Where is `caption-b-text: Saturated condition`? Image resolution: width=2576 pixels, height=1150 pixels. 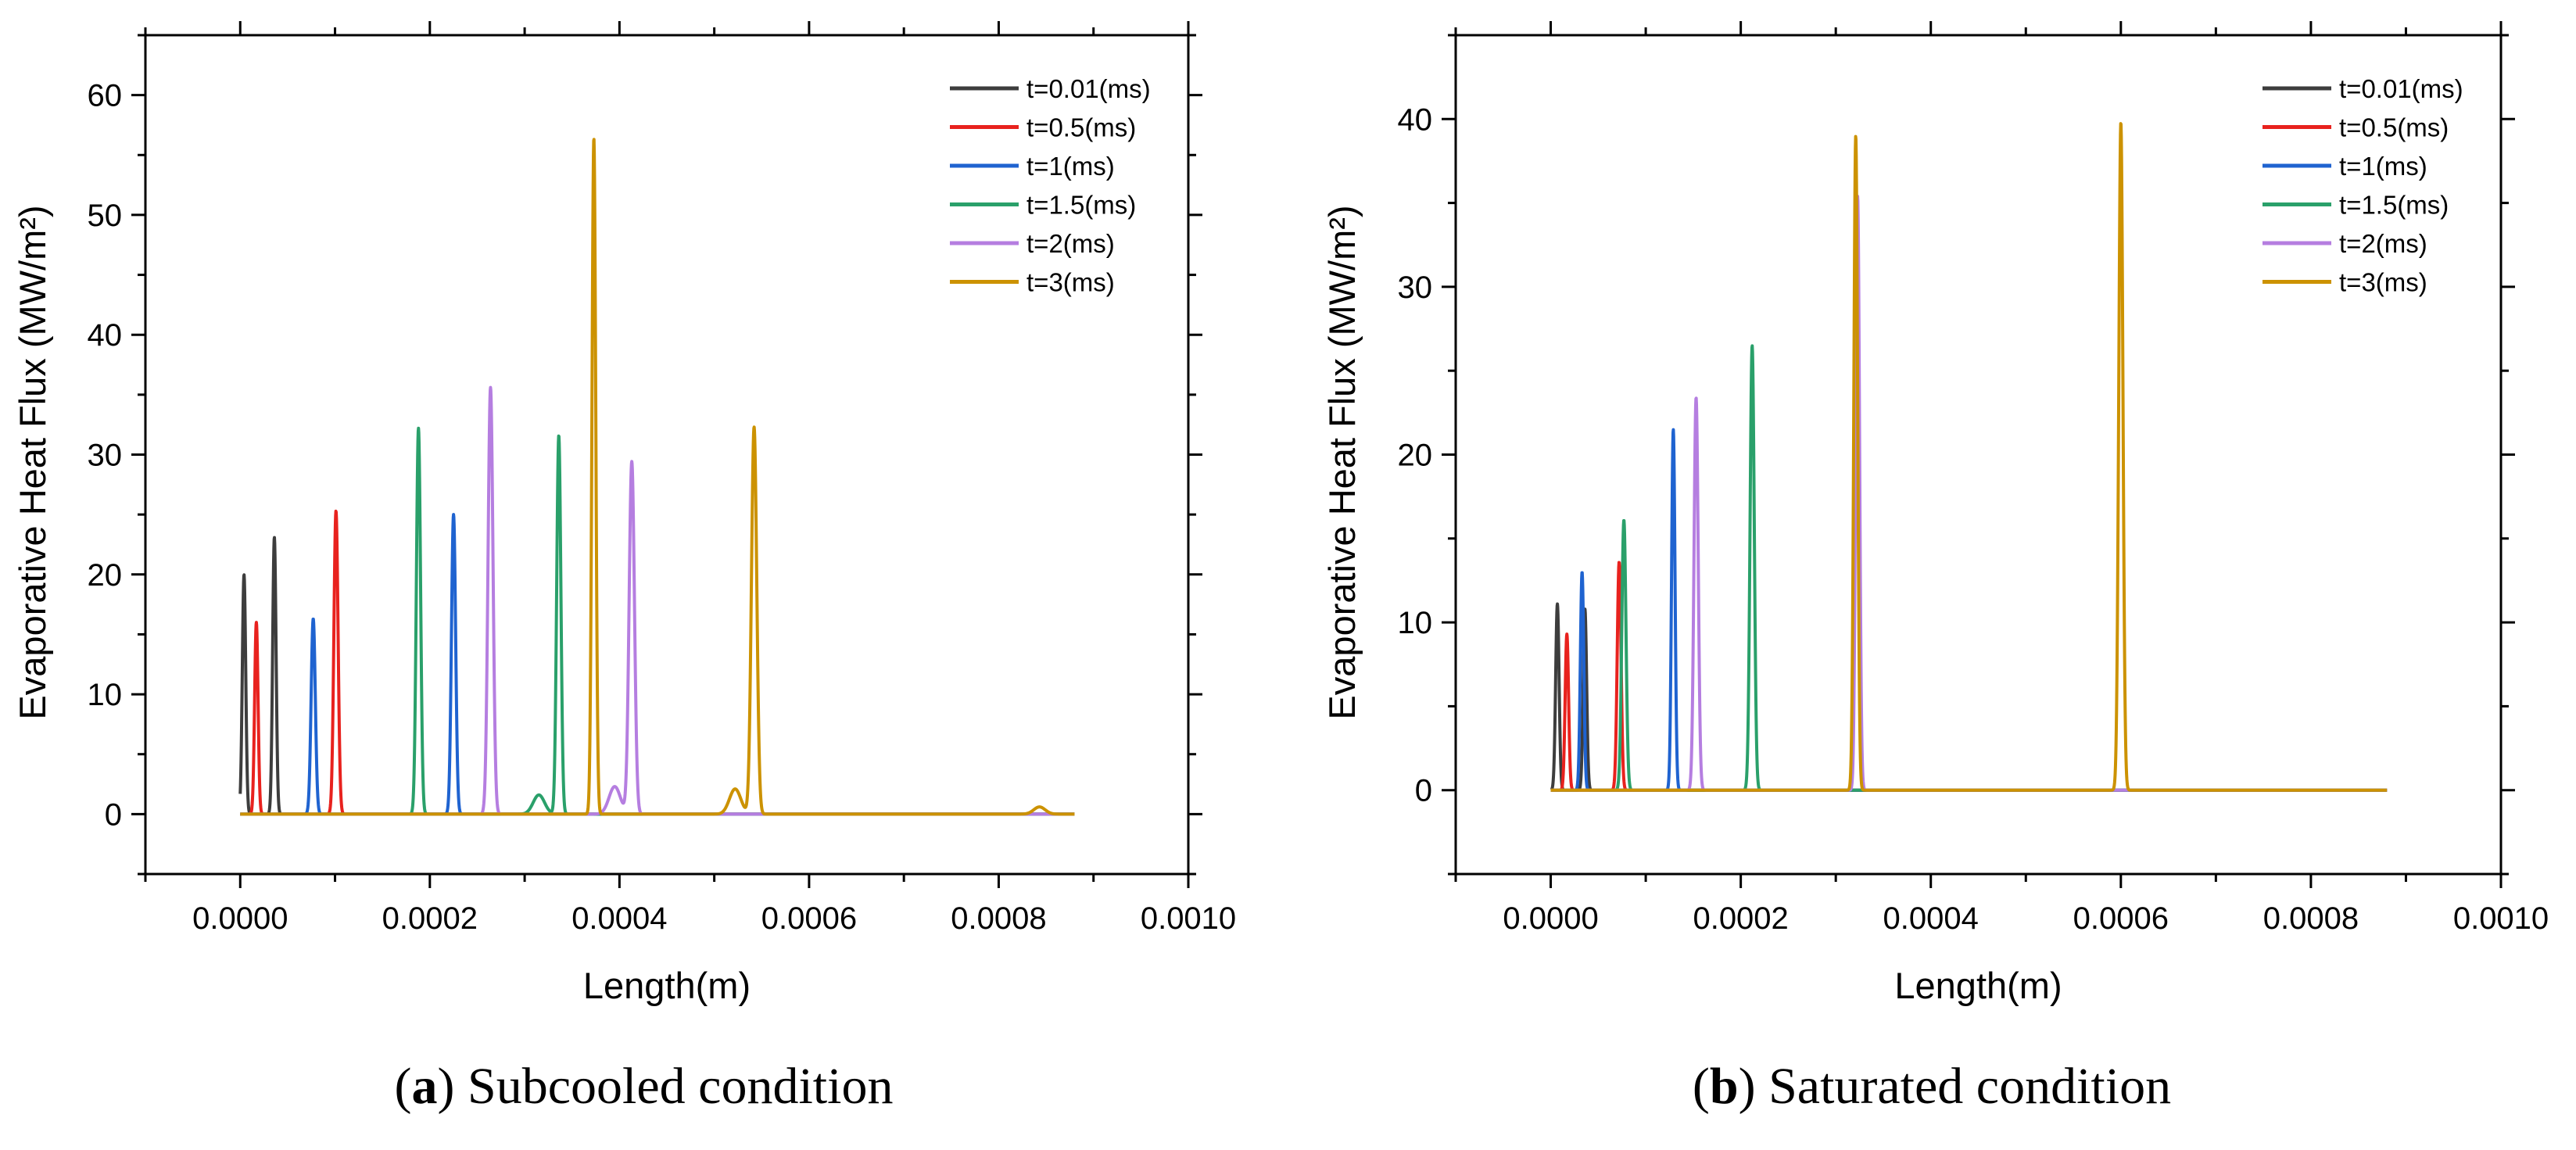 caption-b-text: Saturated condition is located at coordinates (1970, 1086).